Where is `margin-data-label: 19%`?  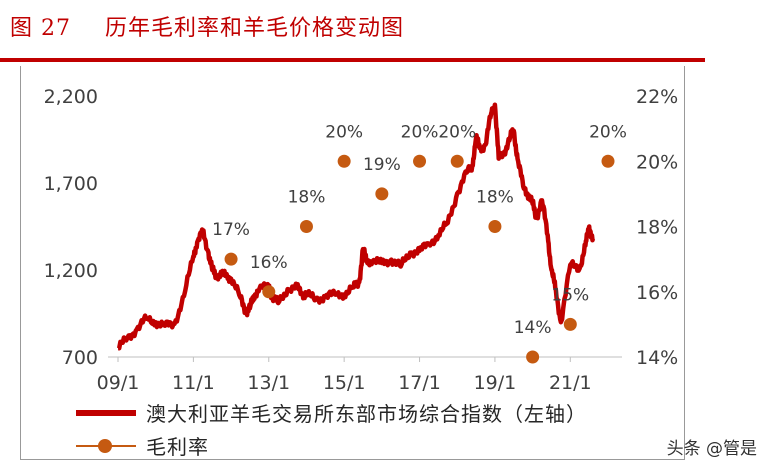 margin-data-label: 19% is located at coordinates (382, 165).